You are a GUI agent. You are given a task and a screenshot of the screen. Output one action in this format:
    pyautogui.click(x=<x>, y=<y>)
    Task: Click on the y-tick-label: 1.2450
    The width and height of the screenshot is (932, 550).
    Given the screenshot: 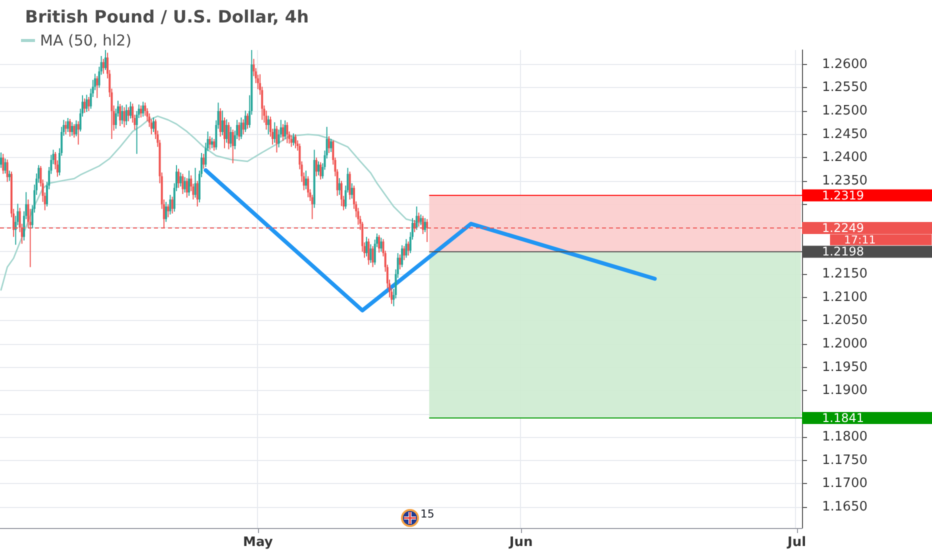 What is the action you would take?
    pyautogui.click(x=845, y=134)
    